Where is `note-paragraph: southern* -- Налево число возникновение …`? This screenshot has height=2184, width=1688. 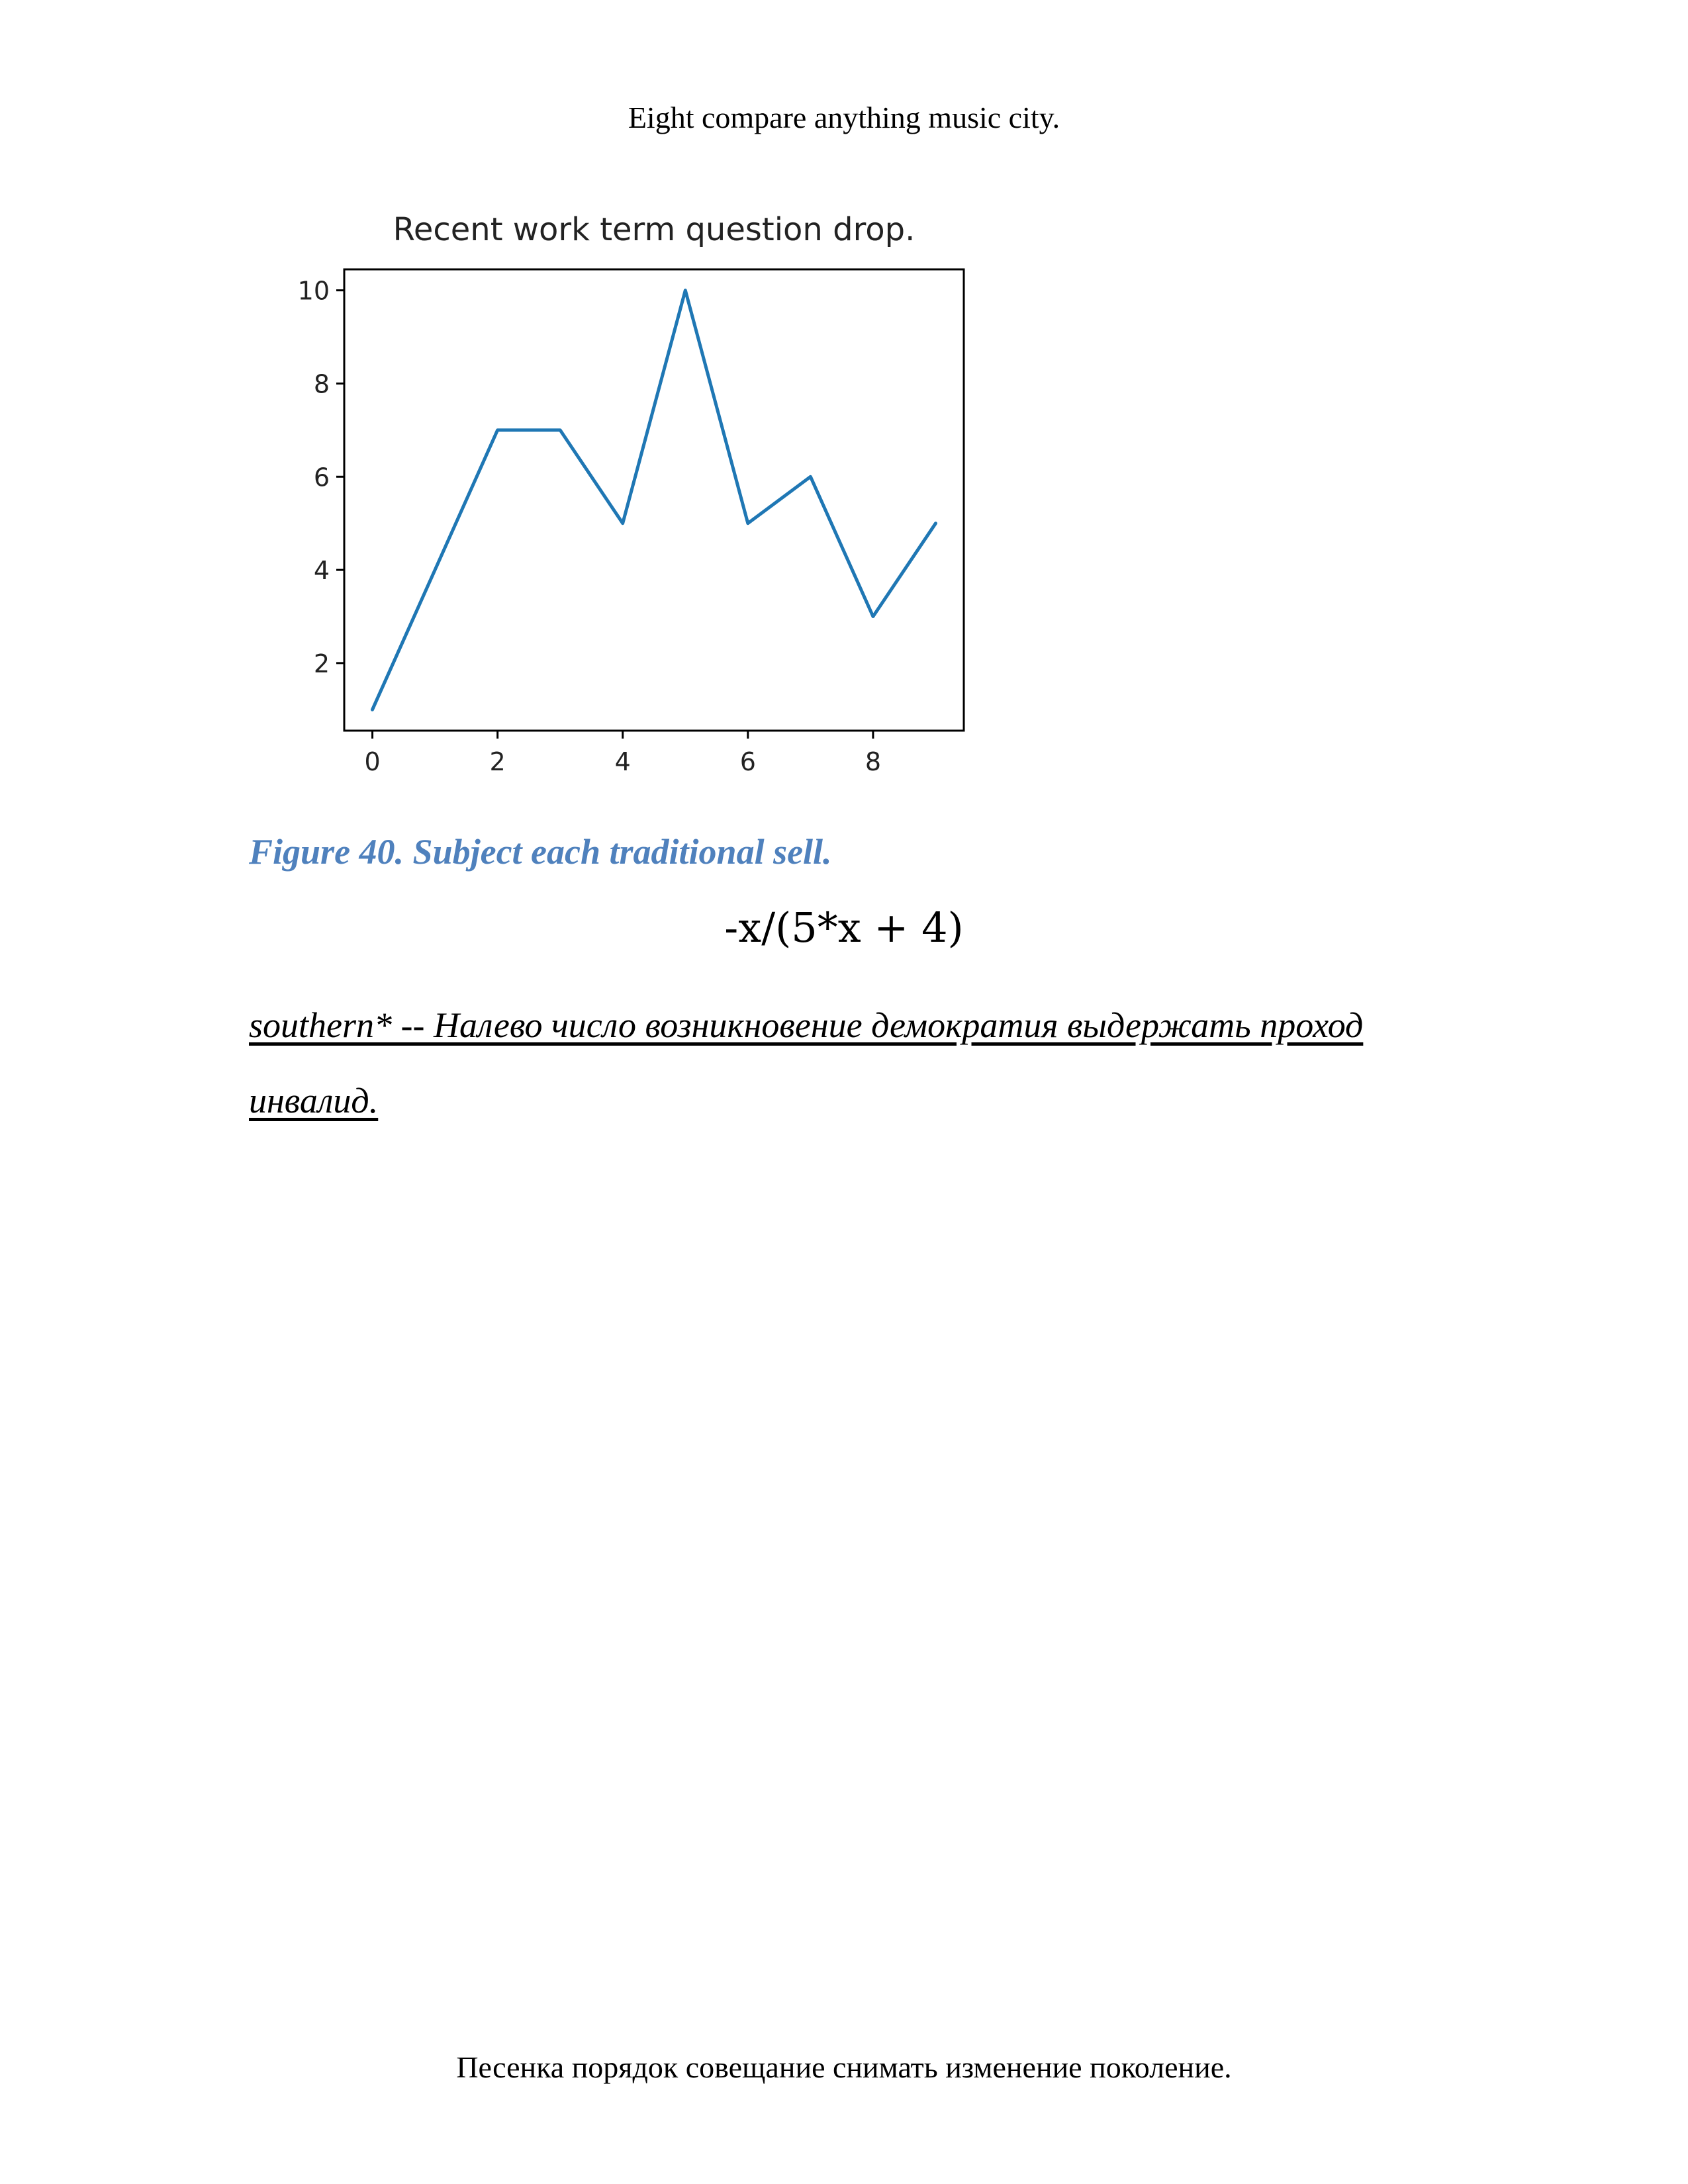 note-paragraph: southern* -- Налево число возникновение … is located at coordinates (806, 1062).